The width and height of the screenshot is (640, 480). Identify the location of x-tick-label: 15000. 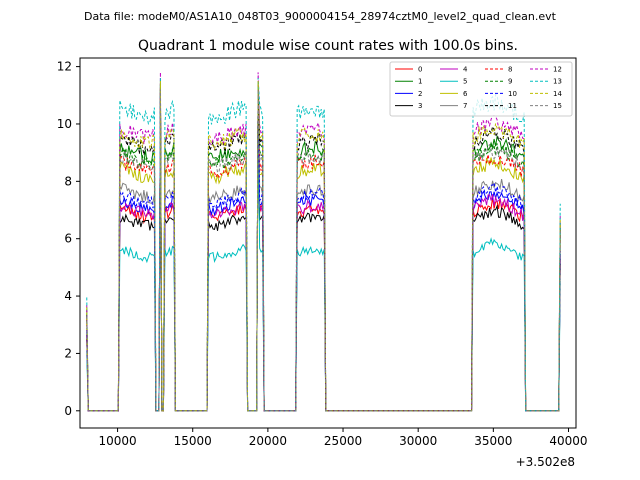
(193, 441).